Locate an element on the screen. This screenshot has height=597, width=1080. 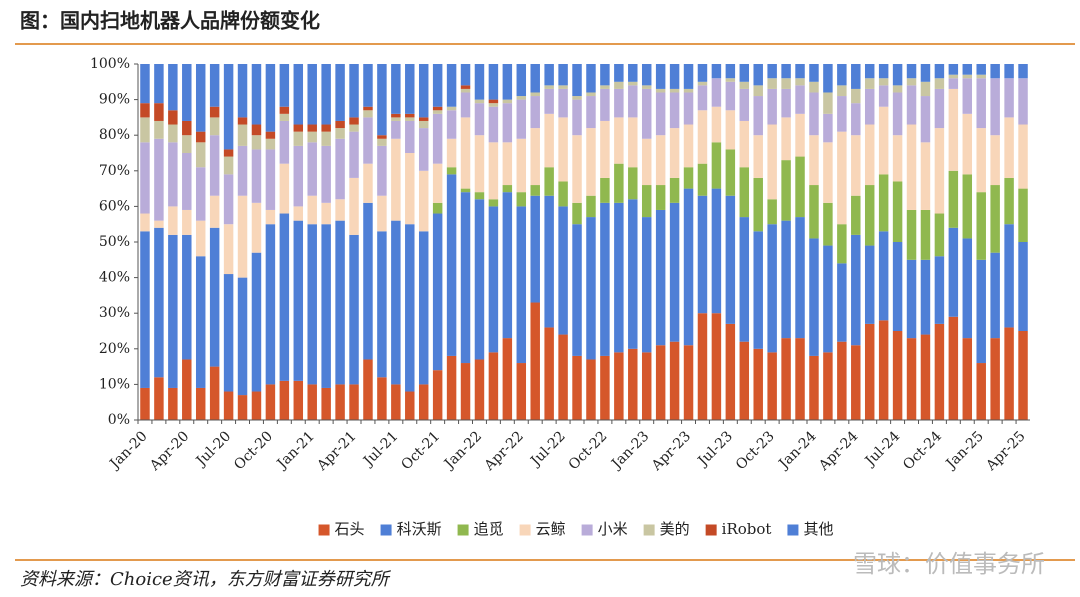
legend-label: 石头 is located at coordinates (350, 529).